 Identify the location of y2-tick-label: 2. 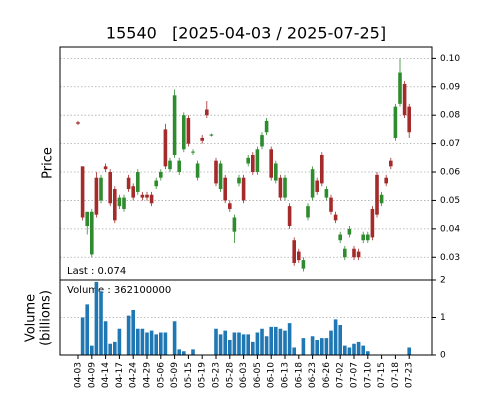
(443, 281).